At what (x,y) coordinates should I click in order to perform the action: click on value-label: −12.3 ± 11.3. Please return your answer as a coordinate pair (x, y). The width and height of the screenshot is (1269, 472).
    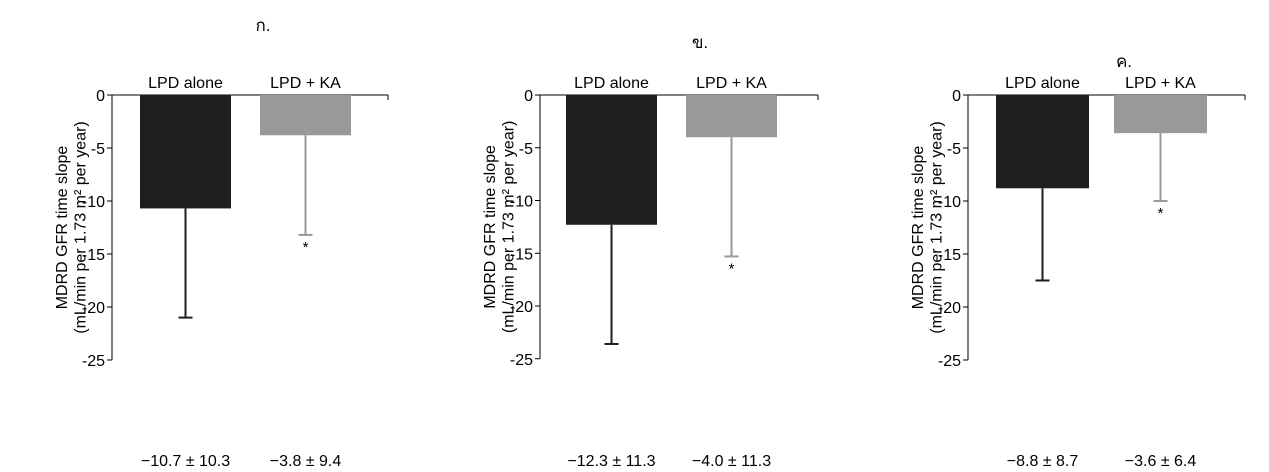
    Looking at the image, I should click on (611, 461).